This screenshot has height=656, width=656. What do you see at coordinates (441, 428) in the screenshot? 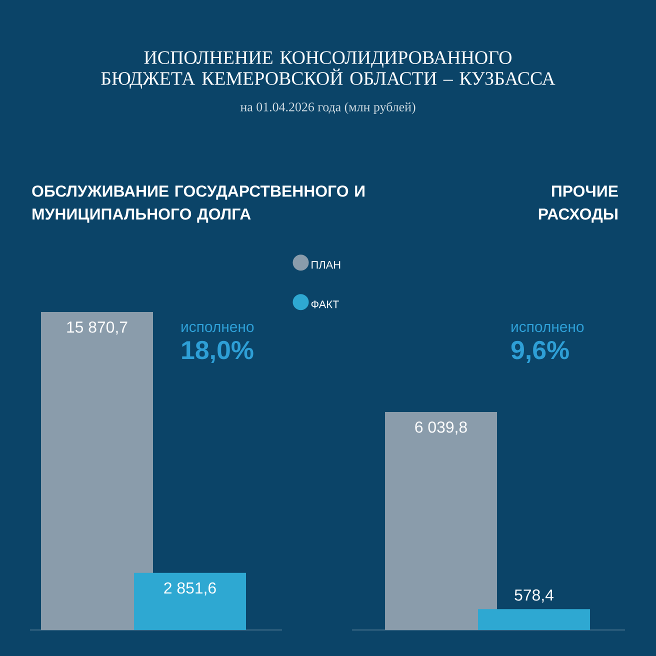
I see `data-label: 6 039,8` at bounding box center [441, 428].